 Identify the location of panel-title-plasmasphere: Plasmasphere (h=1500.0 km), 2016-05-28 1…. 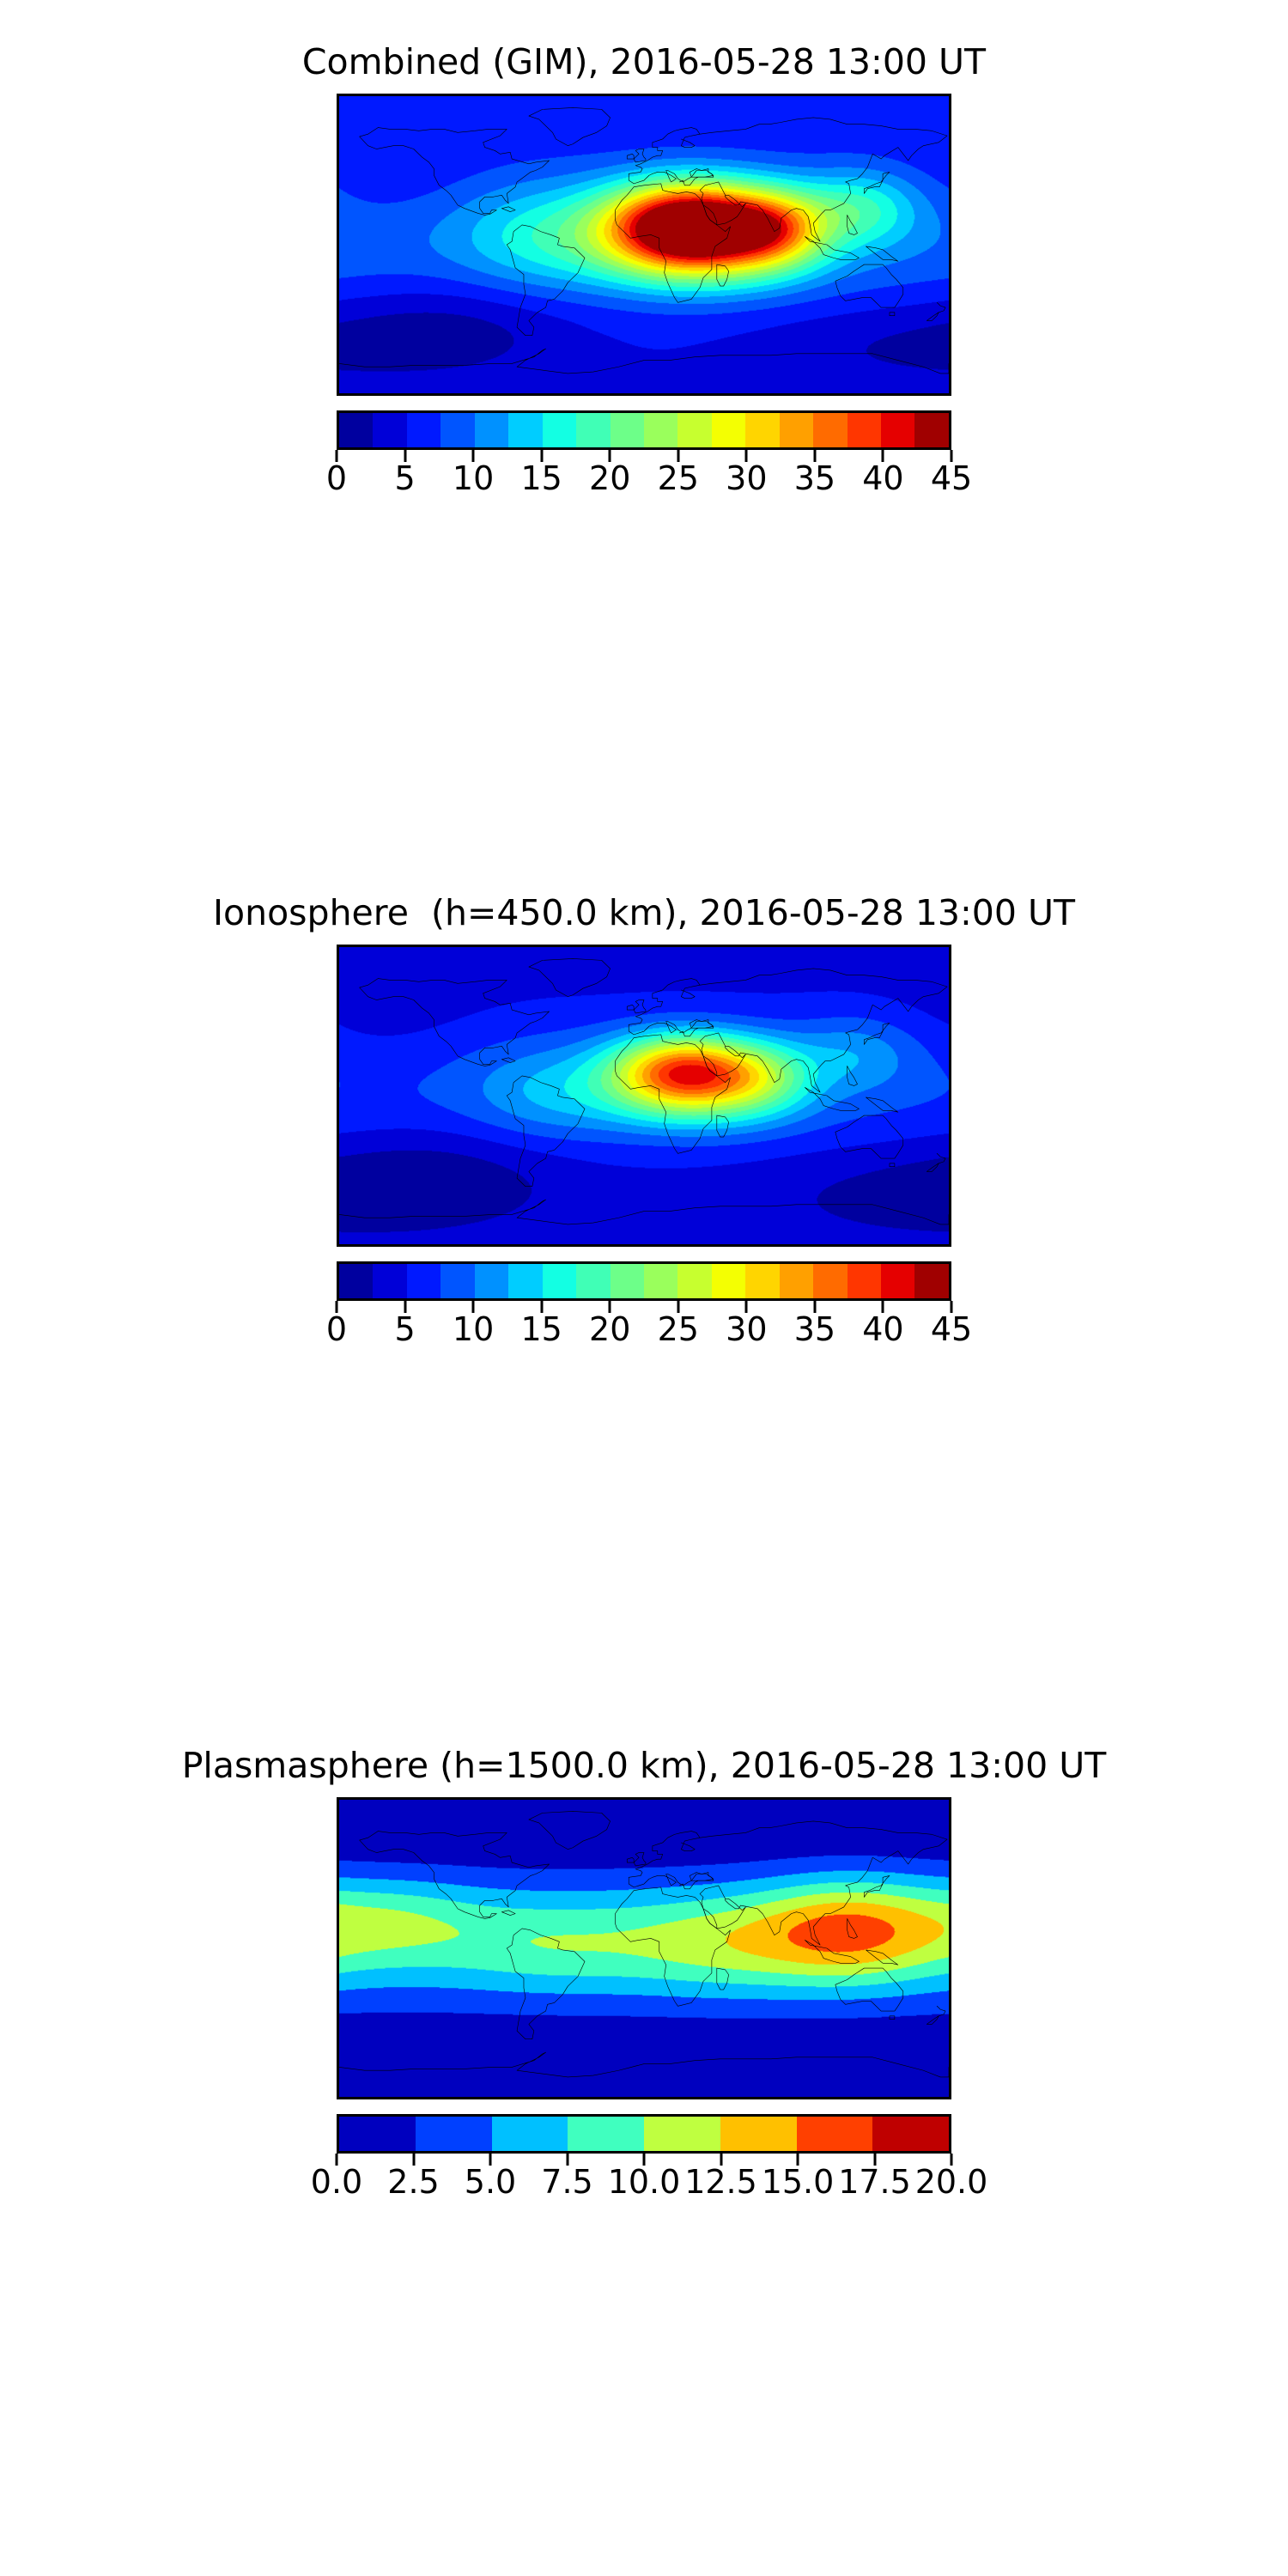
(644, 1765).